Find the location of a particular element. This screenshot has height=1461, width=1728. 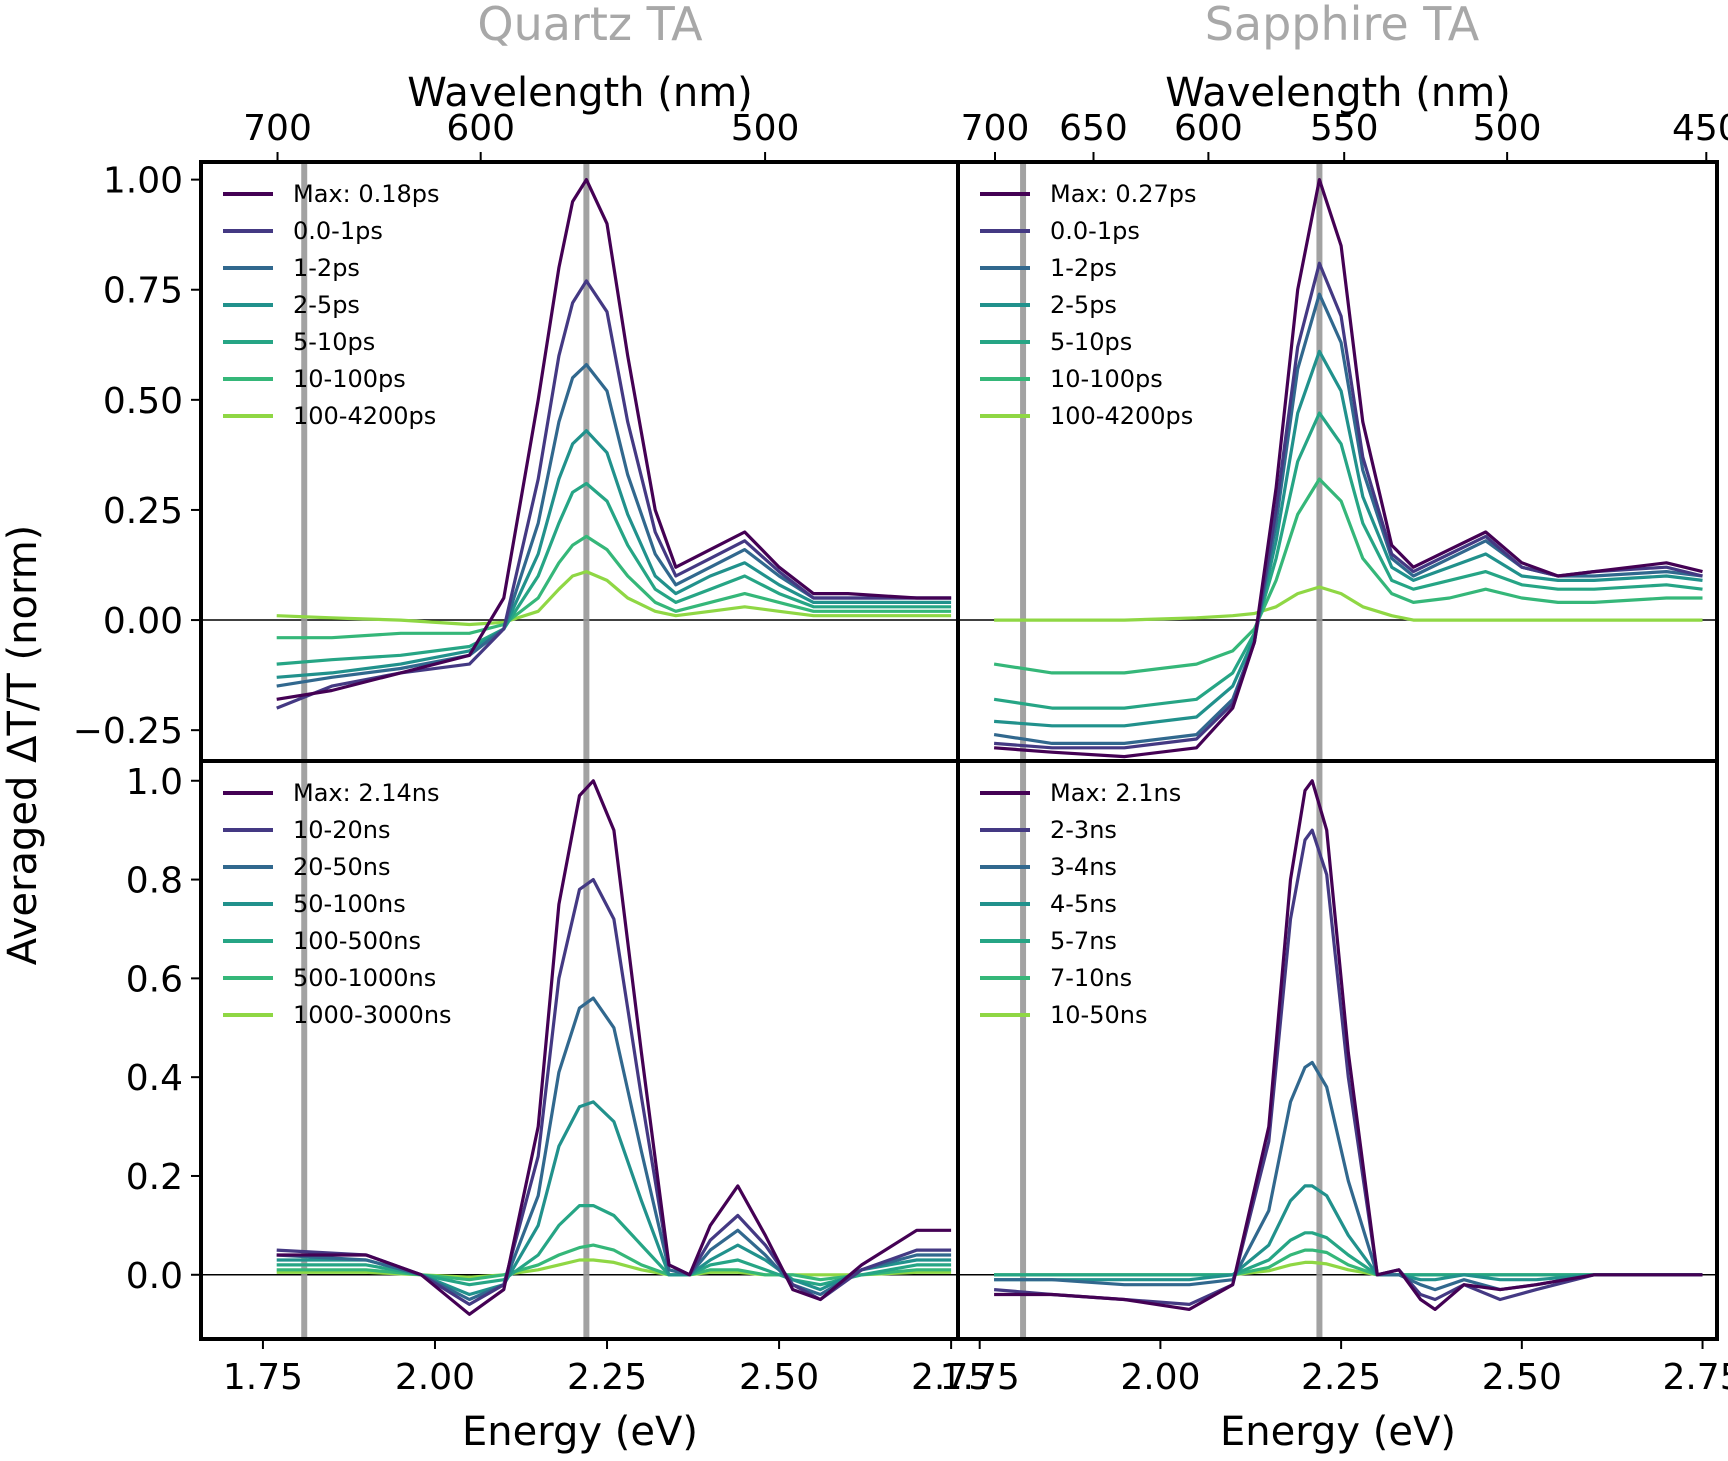

y-tick-label: 0.4 is located at coordinates (154, 1078).